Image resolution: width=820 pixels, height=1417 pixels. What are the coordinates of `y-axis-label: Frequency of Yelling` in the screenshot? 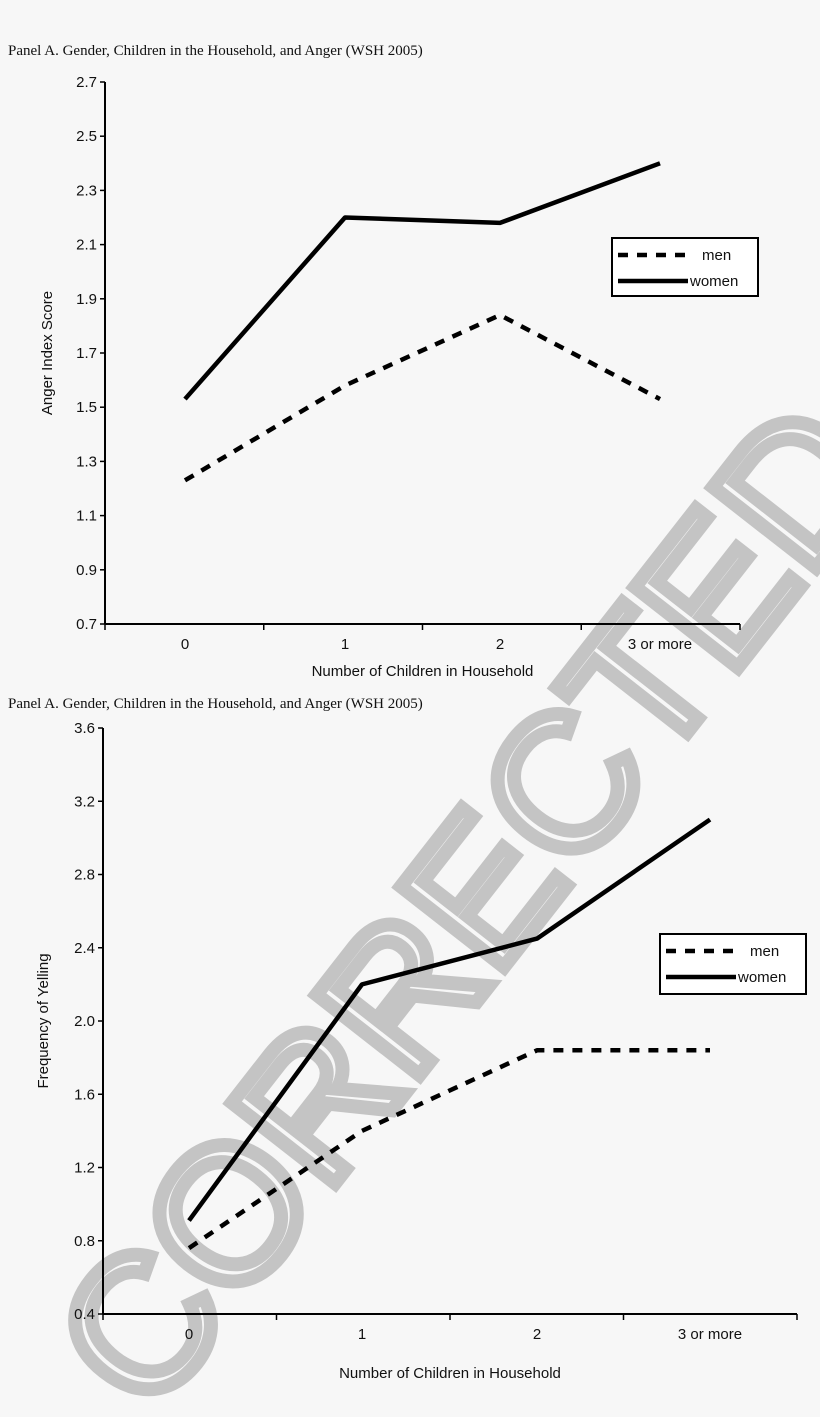 It's located at (43, 1020).